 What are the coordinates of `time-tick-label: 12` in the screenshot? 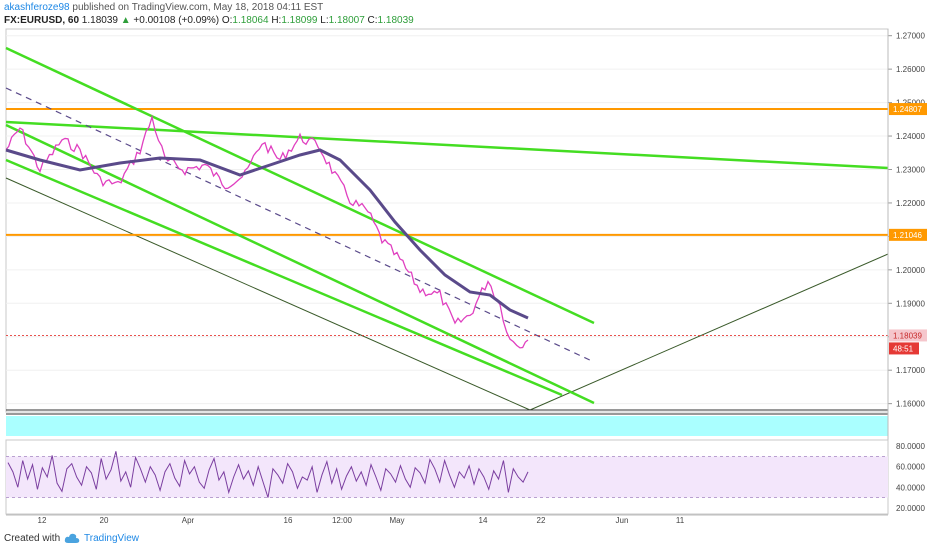 It's located at (42, 520).